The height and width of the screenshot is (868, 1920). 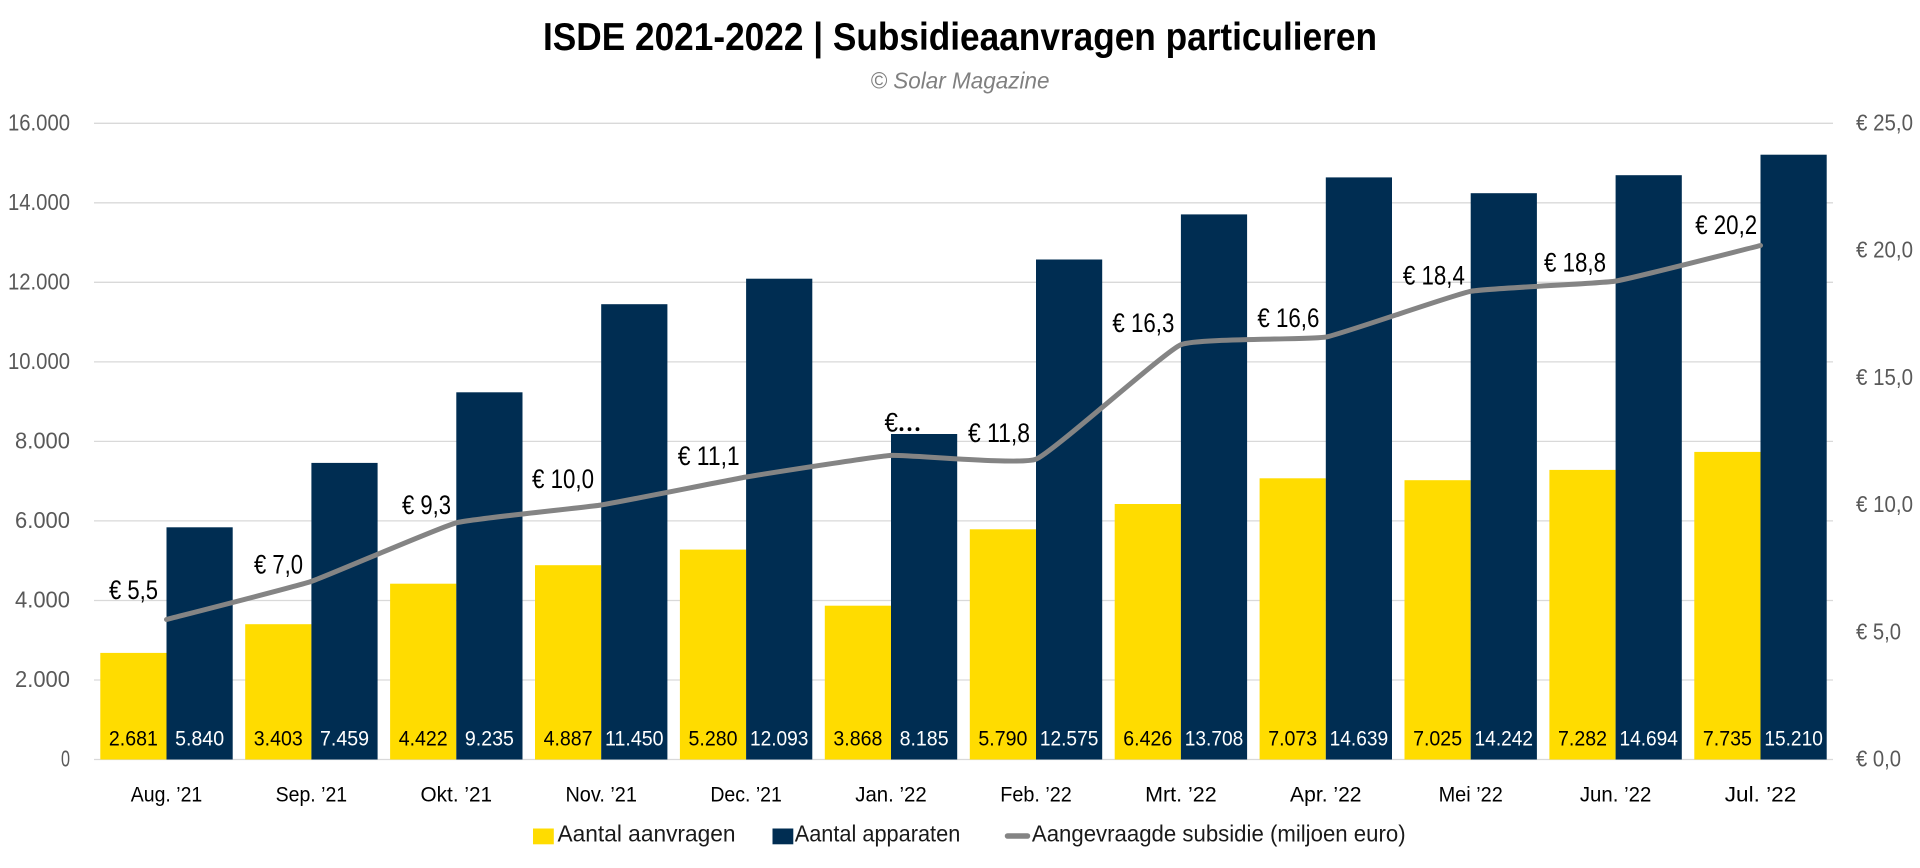 I want to click on svg-text: € 16,6, so click(x=1288, y=318).